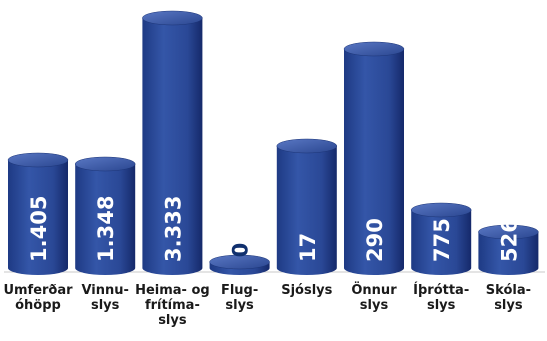 The width and height of the screenshot is (547, 341). What do you see at coordinates (308, 247) in the screenshot?
I see `value-label-4: 17` at bounding box center [308, 247].